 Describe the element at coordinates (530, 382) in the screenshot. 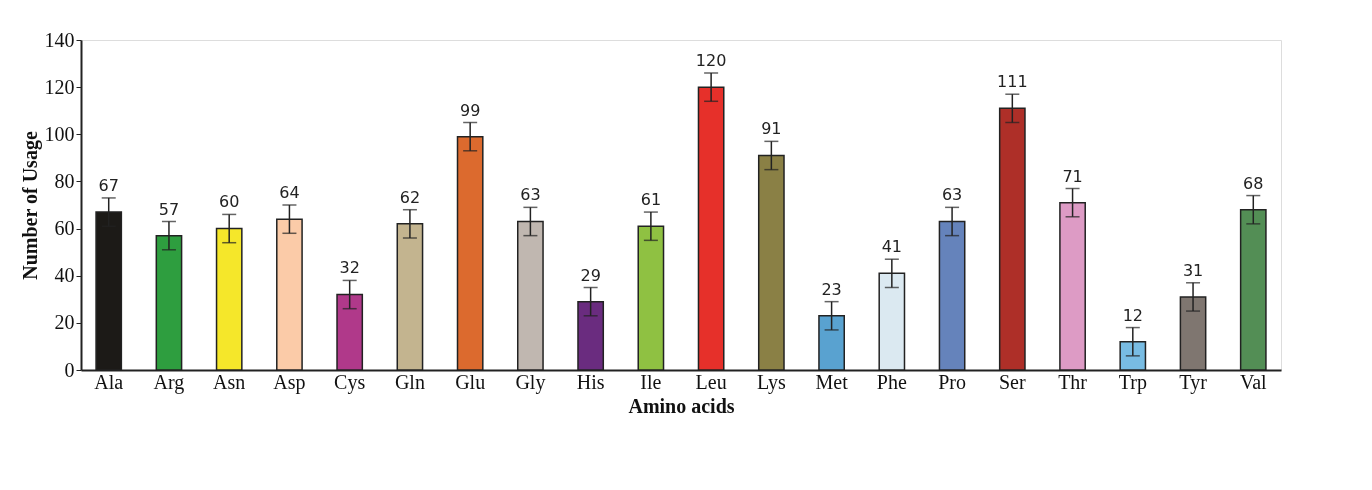

I see `x-tick-label: Gly` at that location.